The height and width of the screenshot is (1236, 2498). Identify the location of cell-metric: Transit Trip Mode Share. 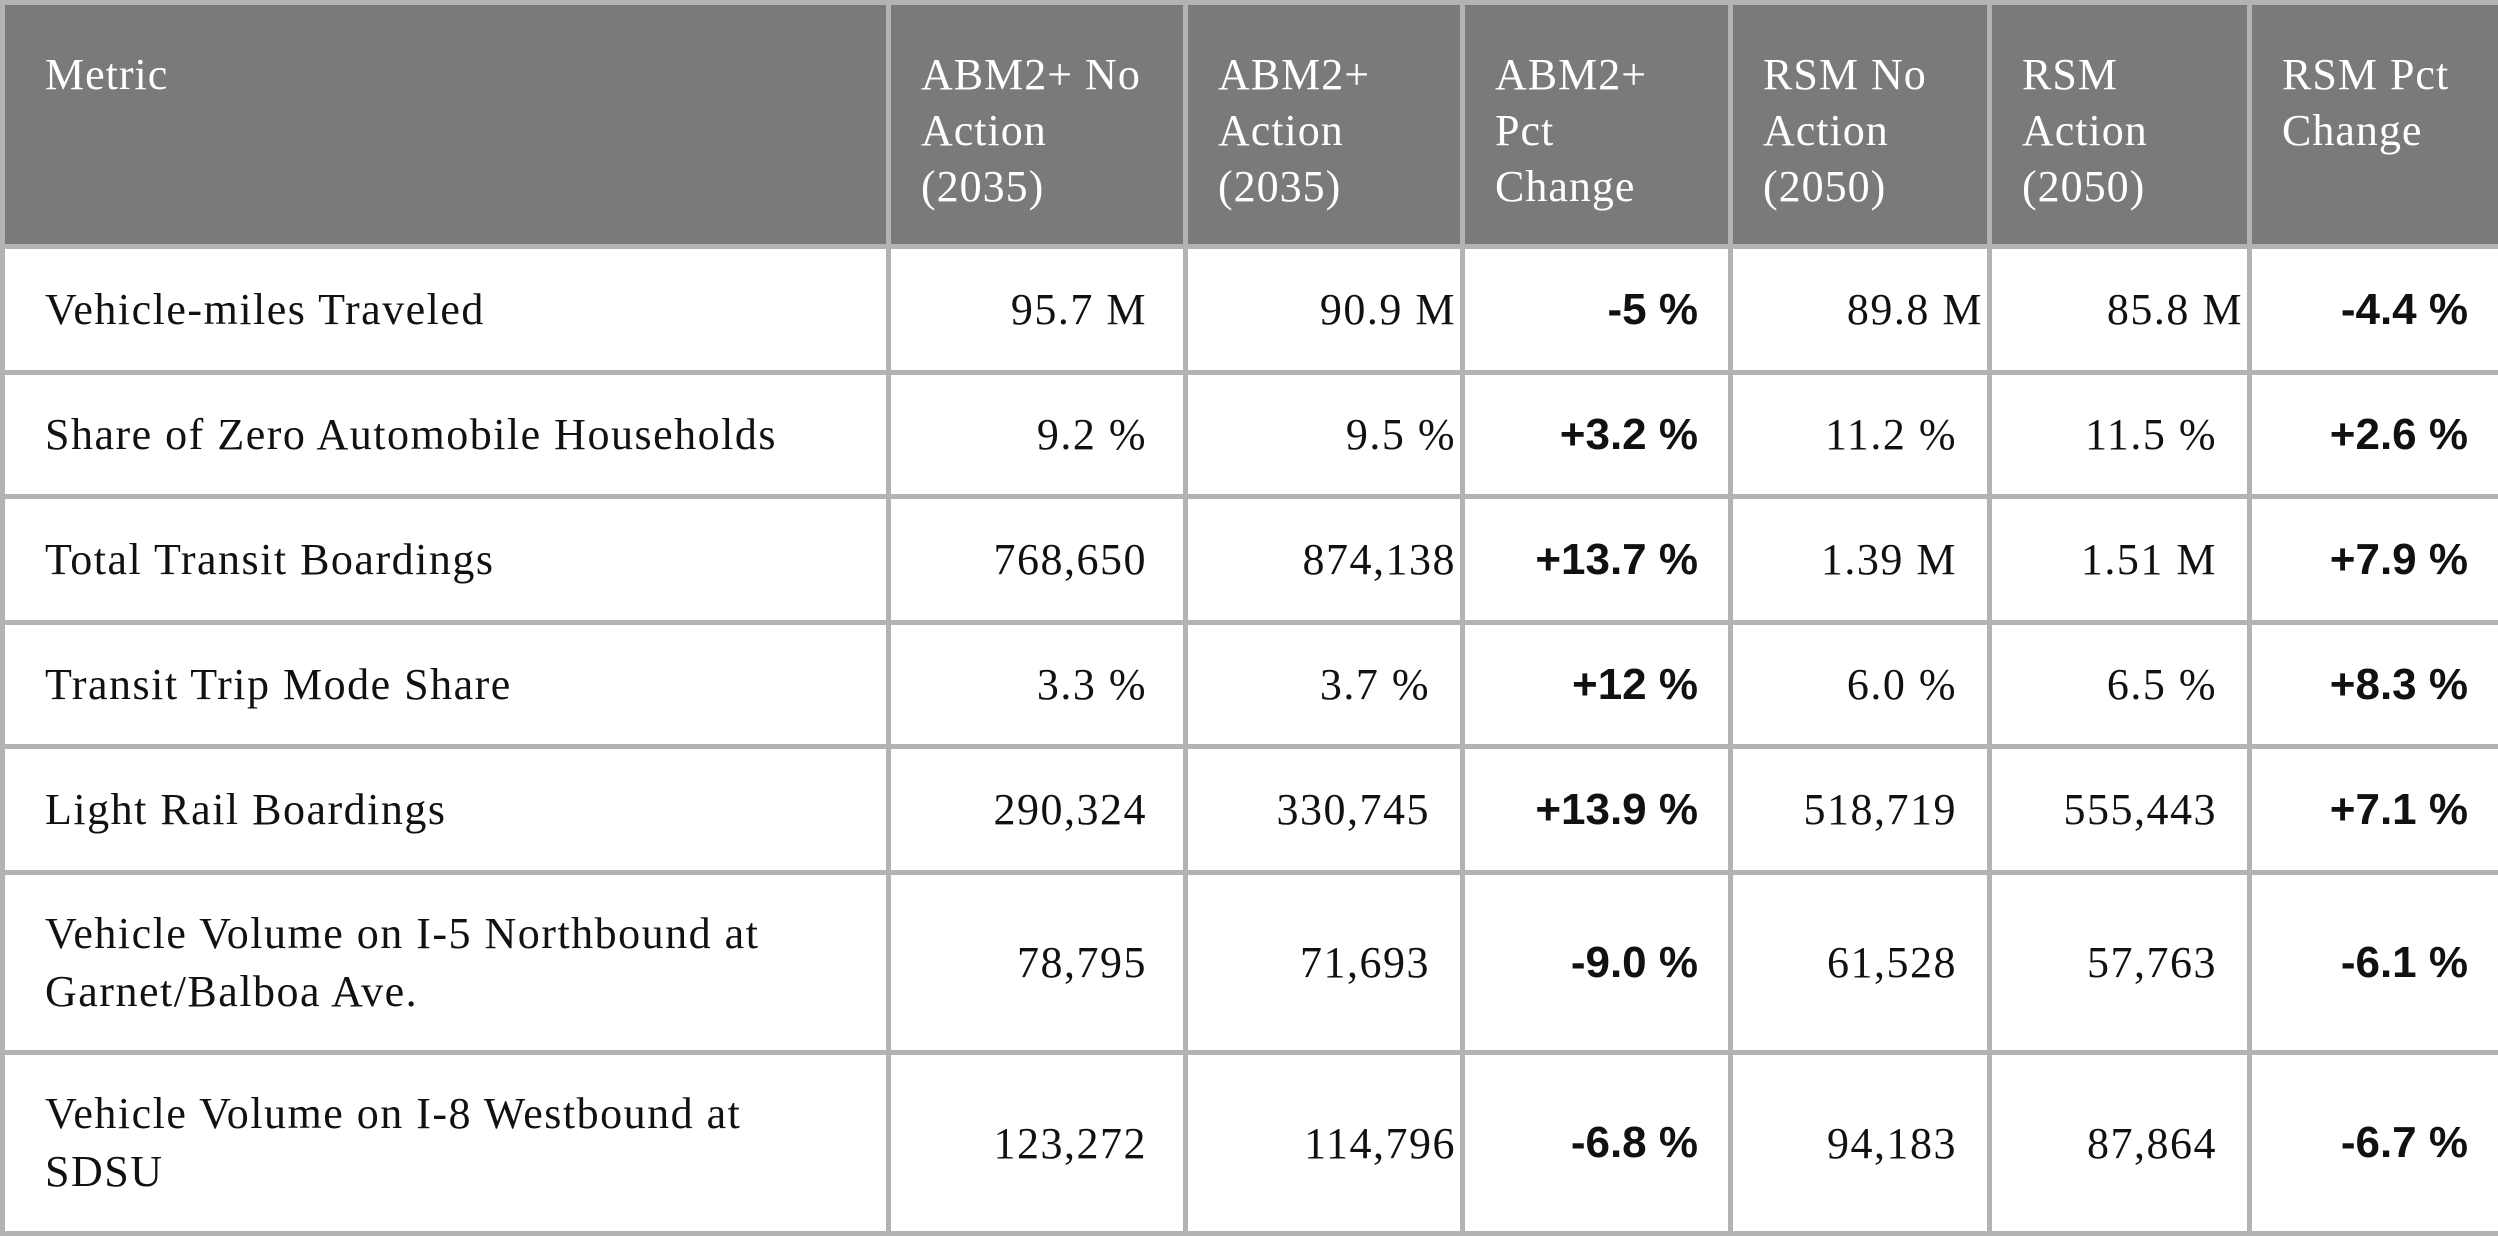
(446, 685).